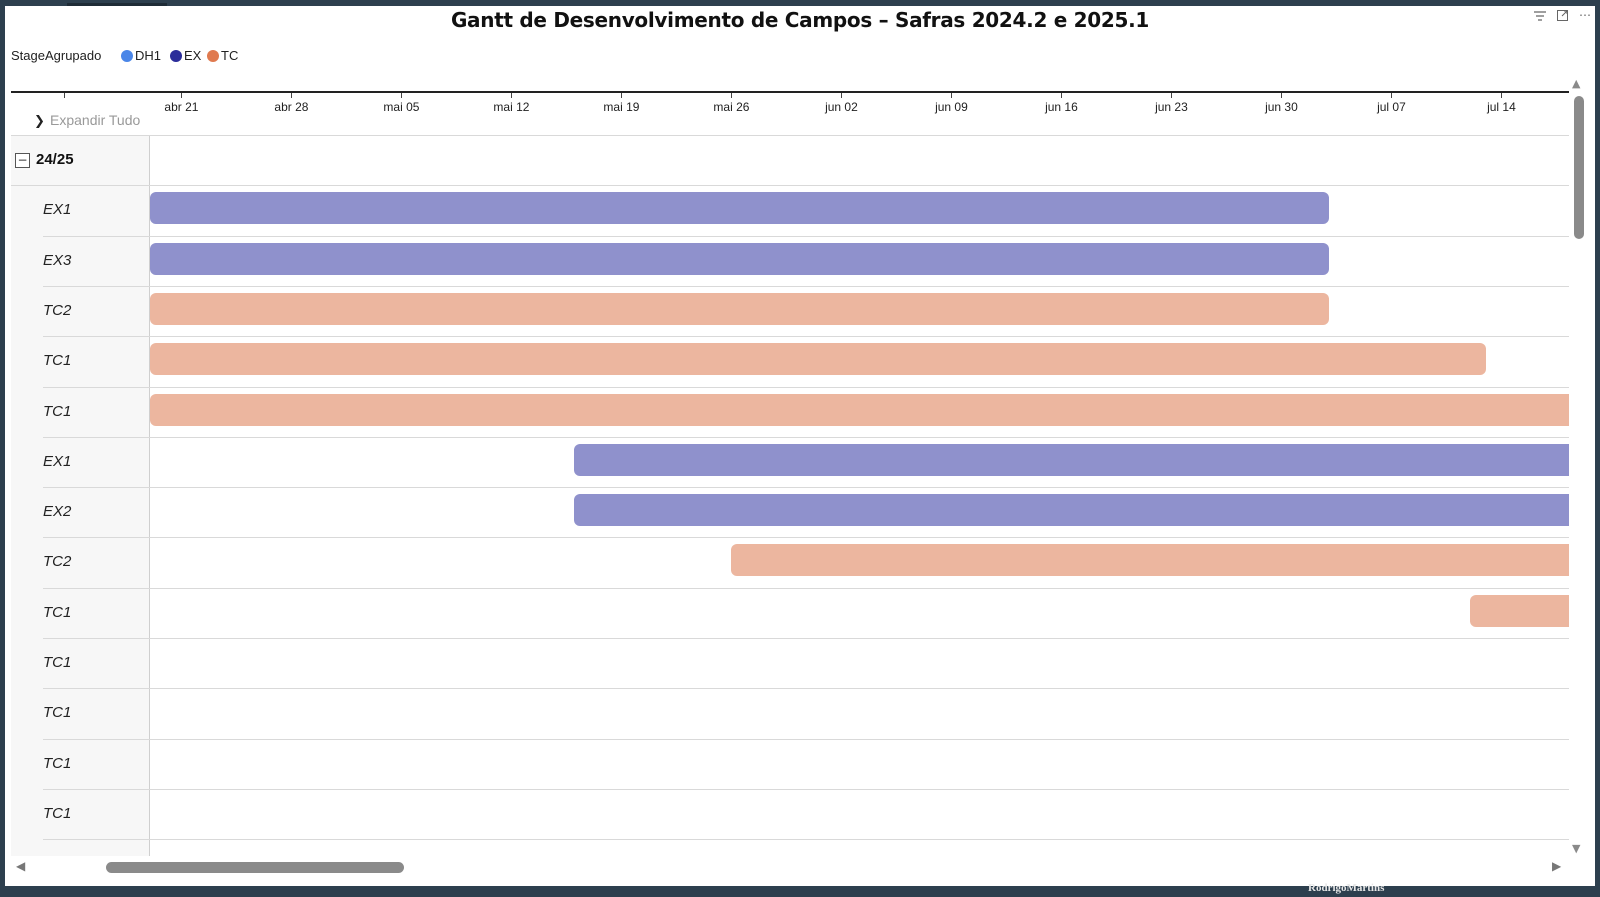 This screenshot has height=897, width=1600. I want to click on tab-indicator, so click(117, 4).